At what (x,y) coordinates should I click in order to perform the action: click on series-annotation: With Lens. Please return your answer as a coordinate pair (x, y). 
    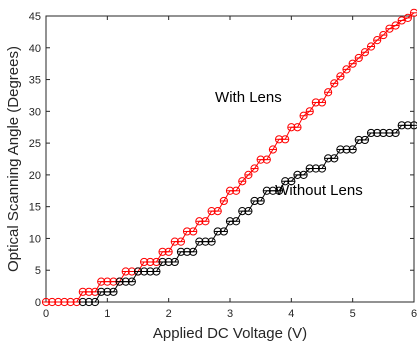
    Looking at the image, I should click on (248, 97).